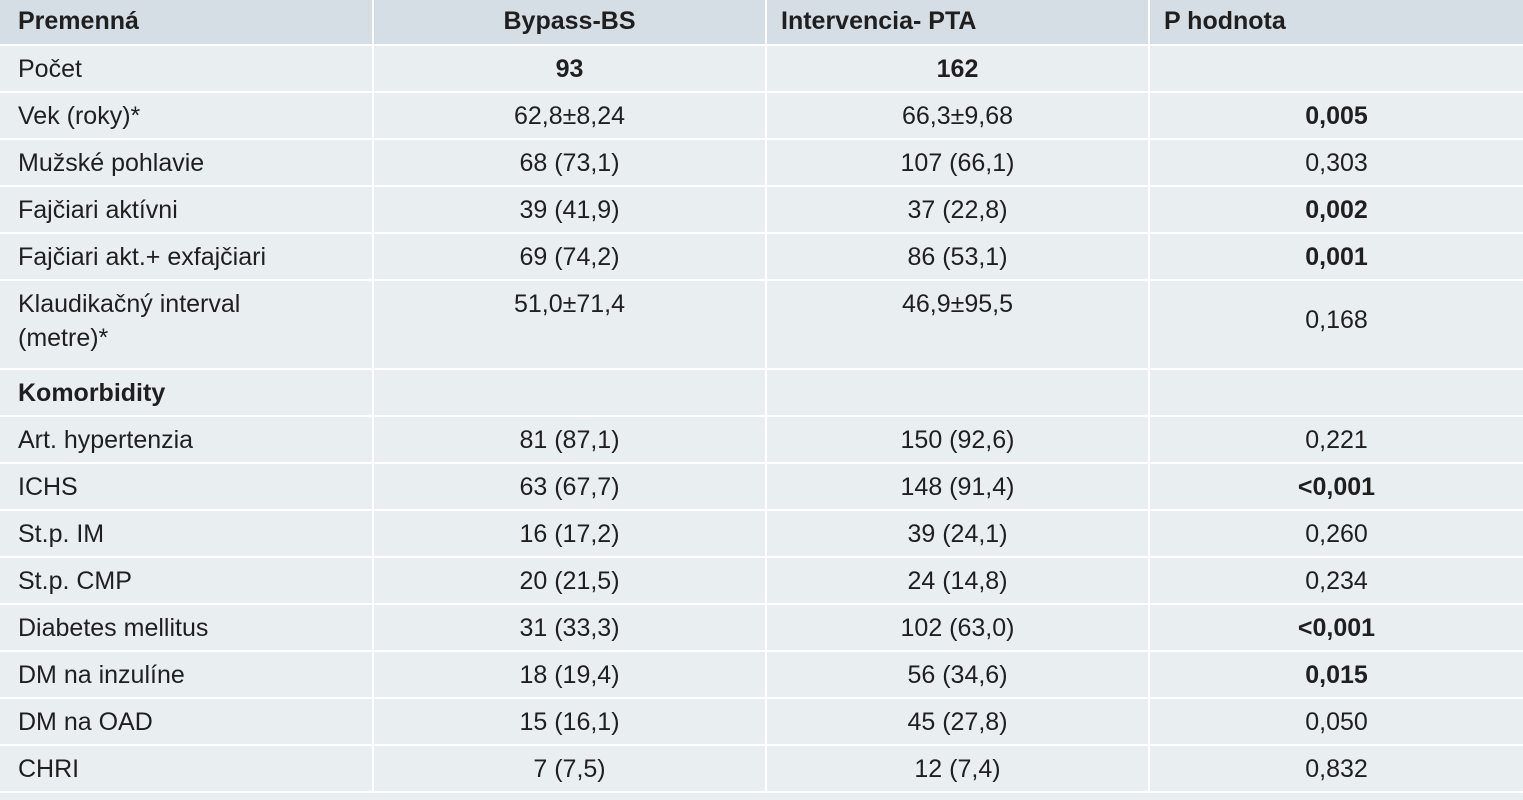  What do you see at coordinates (958, 69) in the screenshot?
I see `pta-value: 162` at bounding box center [958, 69].